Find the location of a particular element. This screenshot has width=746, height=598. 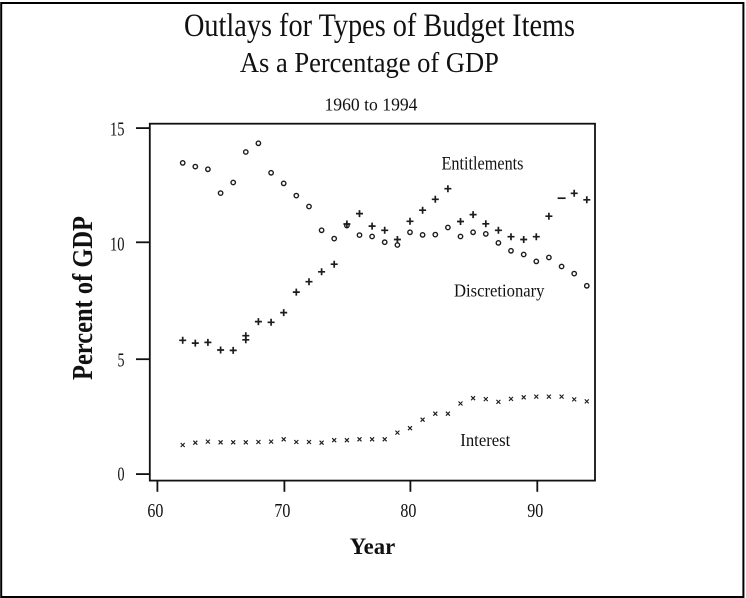

svg-text: 60 is located at coordinates (155, 511).